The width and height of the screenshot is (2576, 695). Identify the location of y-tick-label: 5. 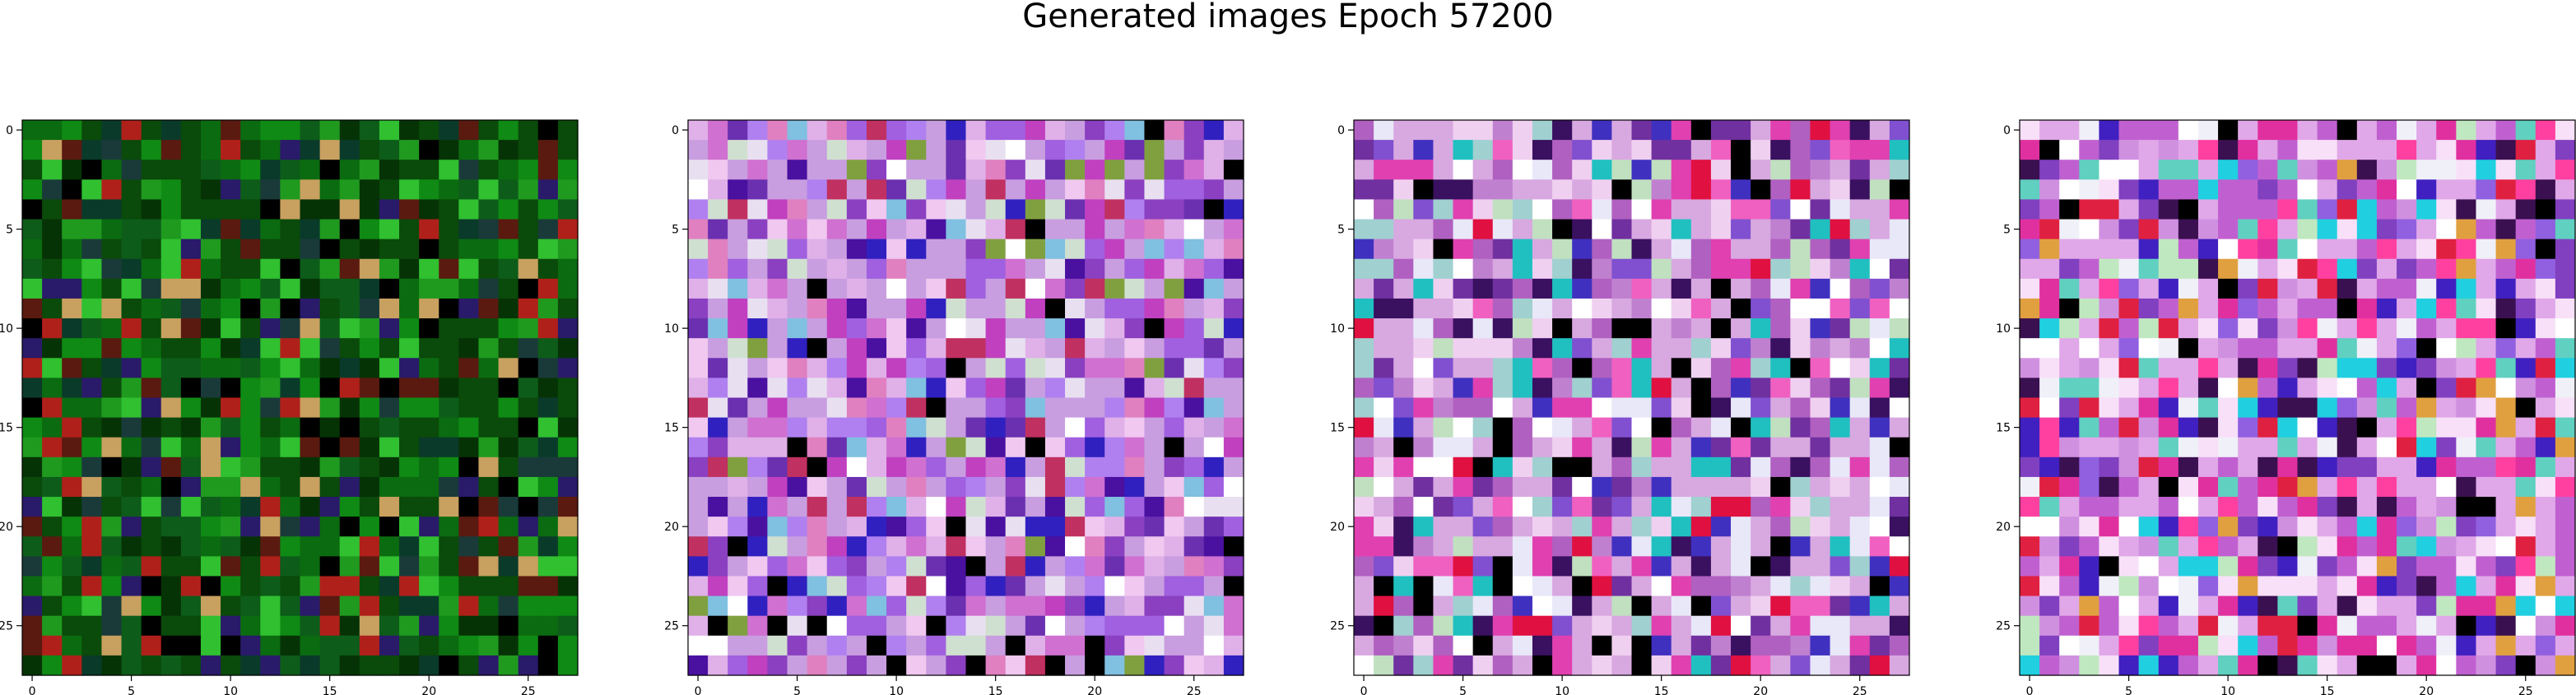
(2007, 230).